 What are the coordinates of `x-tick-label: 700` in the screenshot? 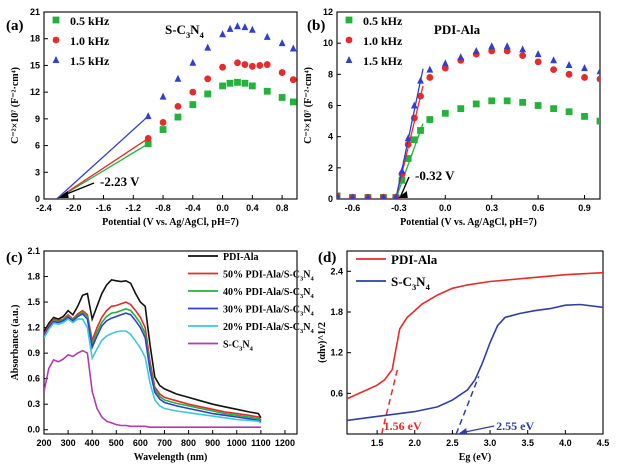 It's located at (164, 443).